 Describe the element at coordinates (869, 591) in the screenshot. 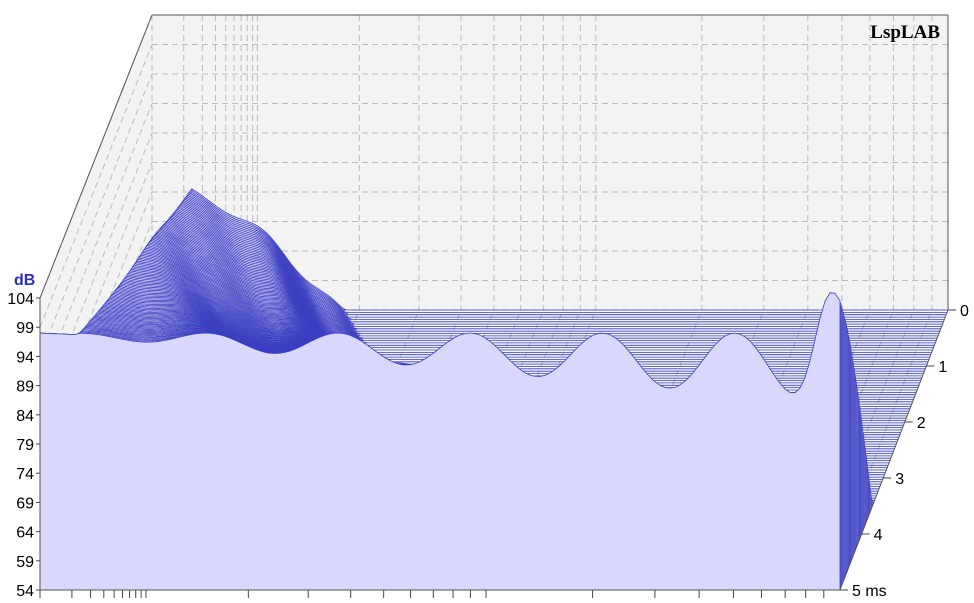

I see `time-tick-label: 5 ms` at that location.